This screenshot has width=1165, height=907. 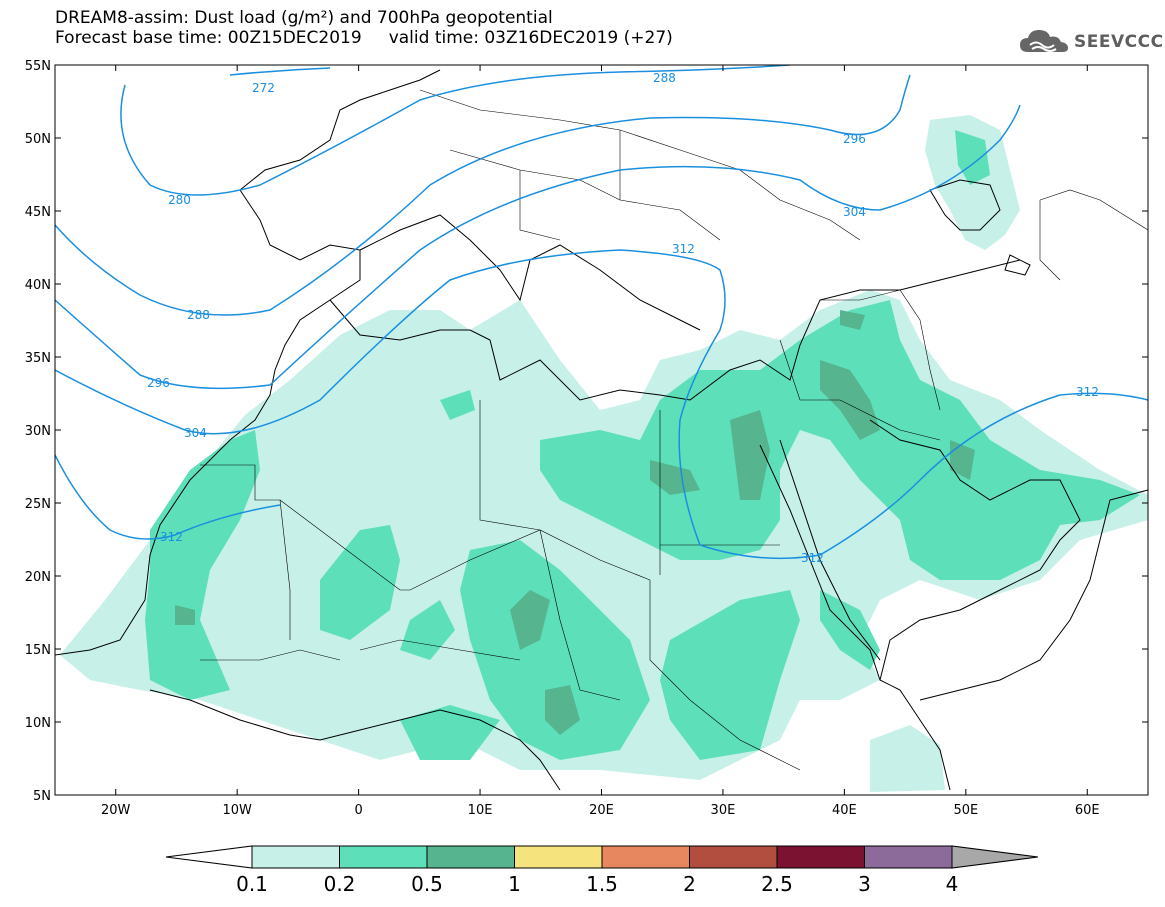 I want to click on colorbar-over-arrow, so click(x=995, y=857).